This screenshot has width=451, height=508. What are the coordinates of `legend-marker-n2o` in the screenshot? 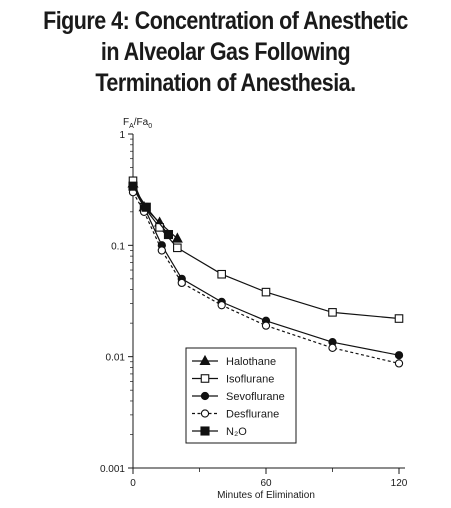 It's located at (205, 431).